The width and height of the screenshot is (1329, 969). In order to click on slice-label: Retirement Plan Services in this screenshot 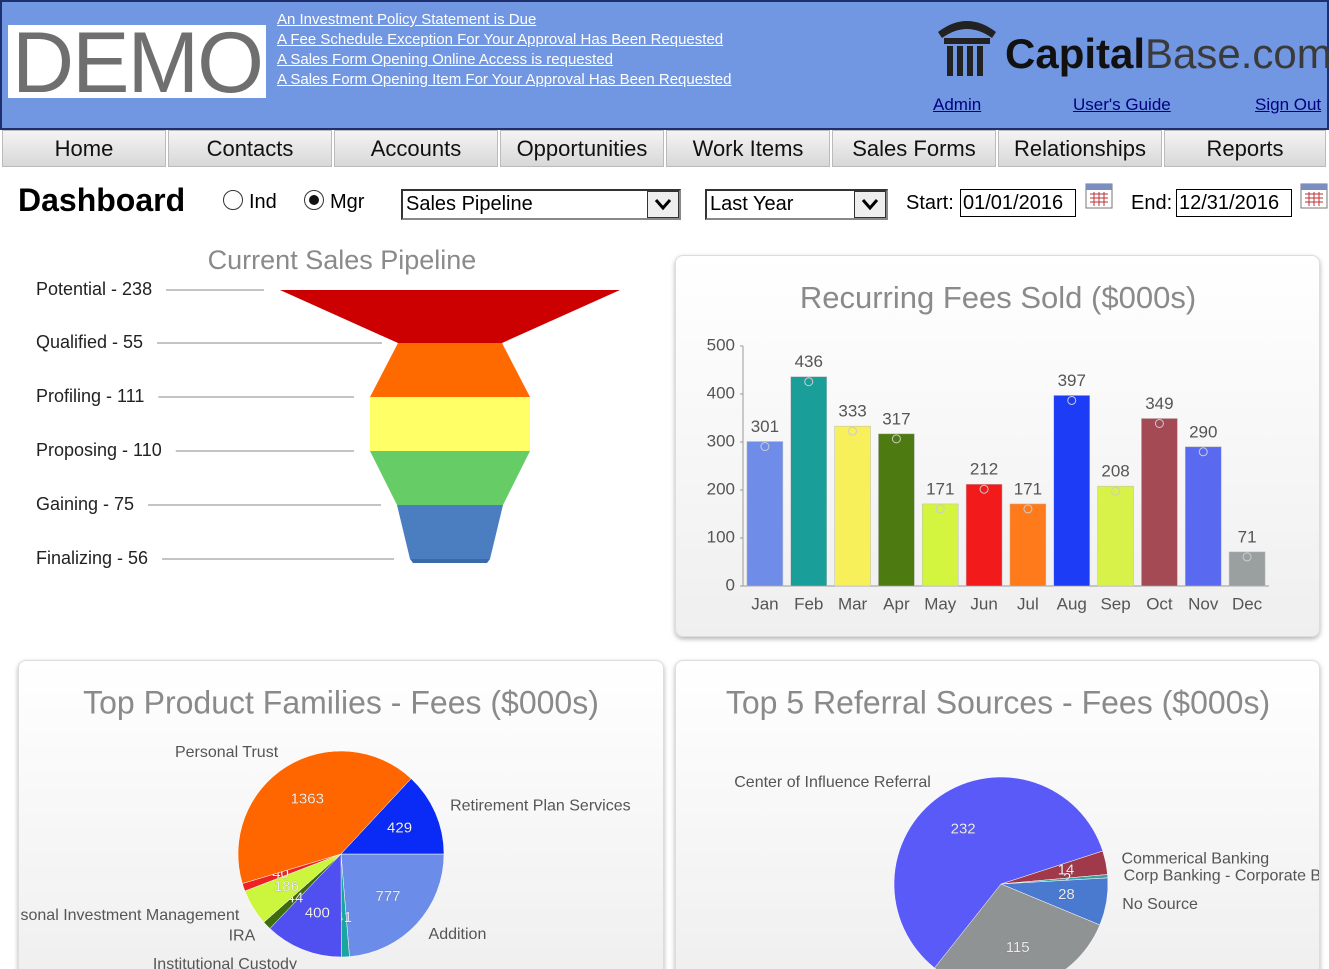, I will do `click(540, 806)`.